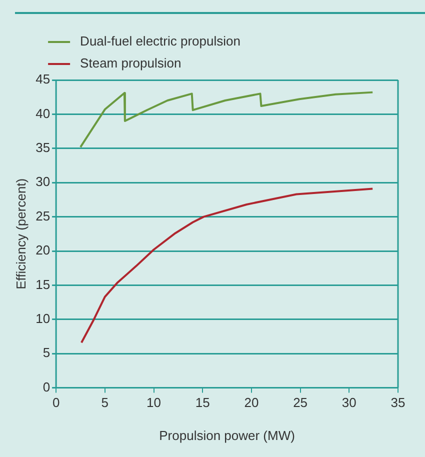 Image resolution: width=425 pixels, height=457 pixels. What do you see at coordinates (300, 402) in the screenshot?
I see `x-tick-label: 25` at bounding box center [300, 402].